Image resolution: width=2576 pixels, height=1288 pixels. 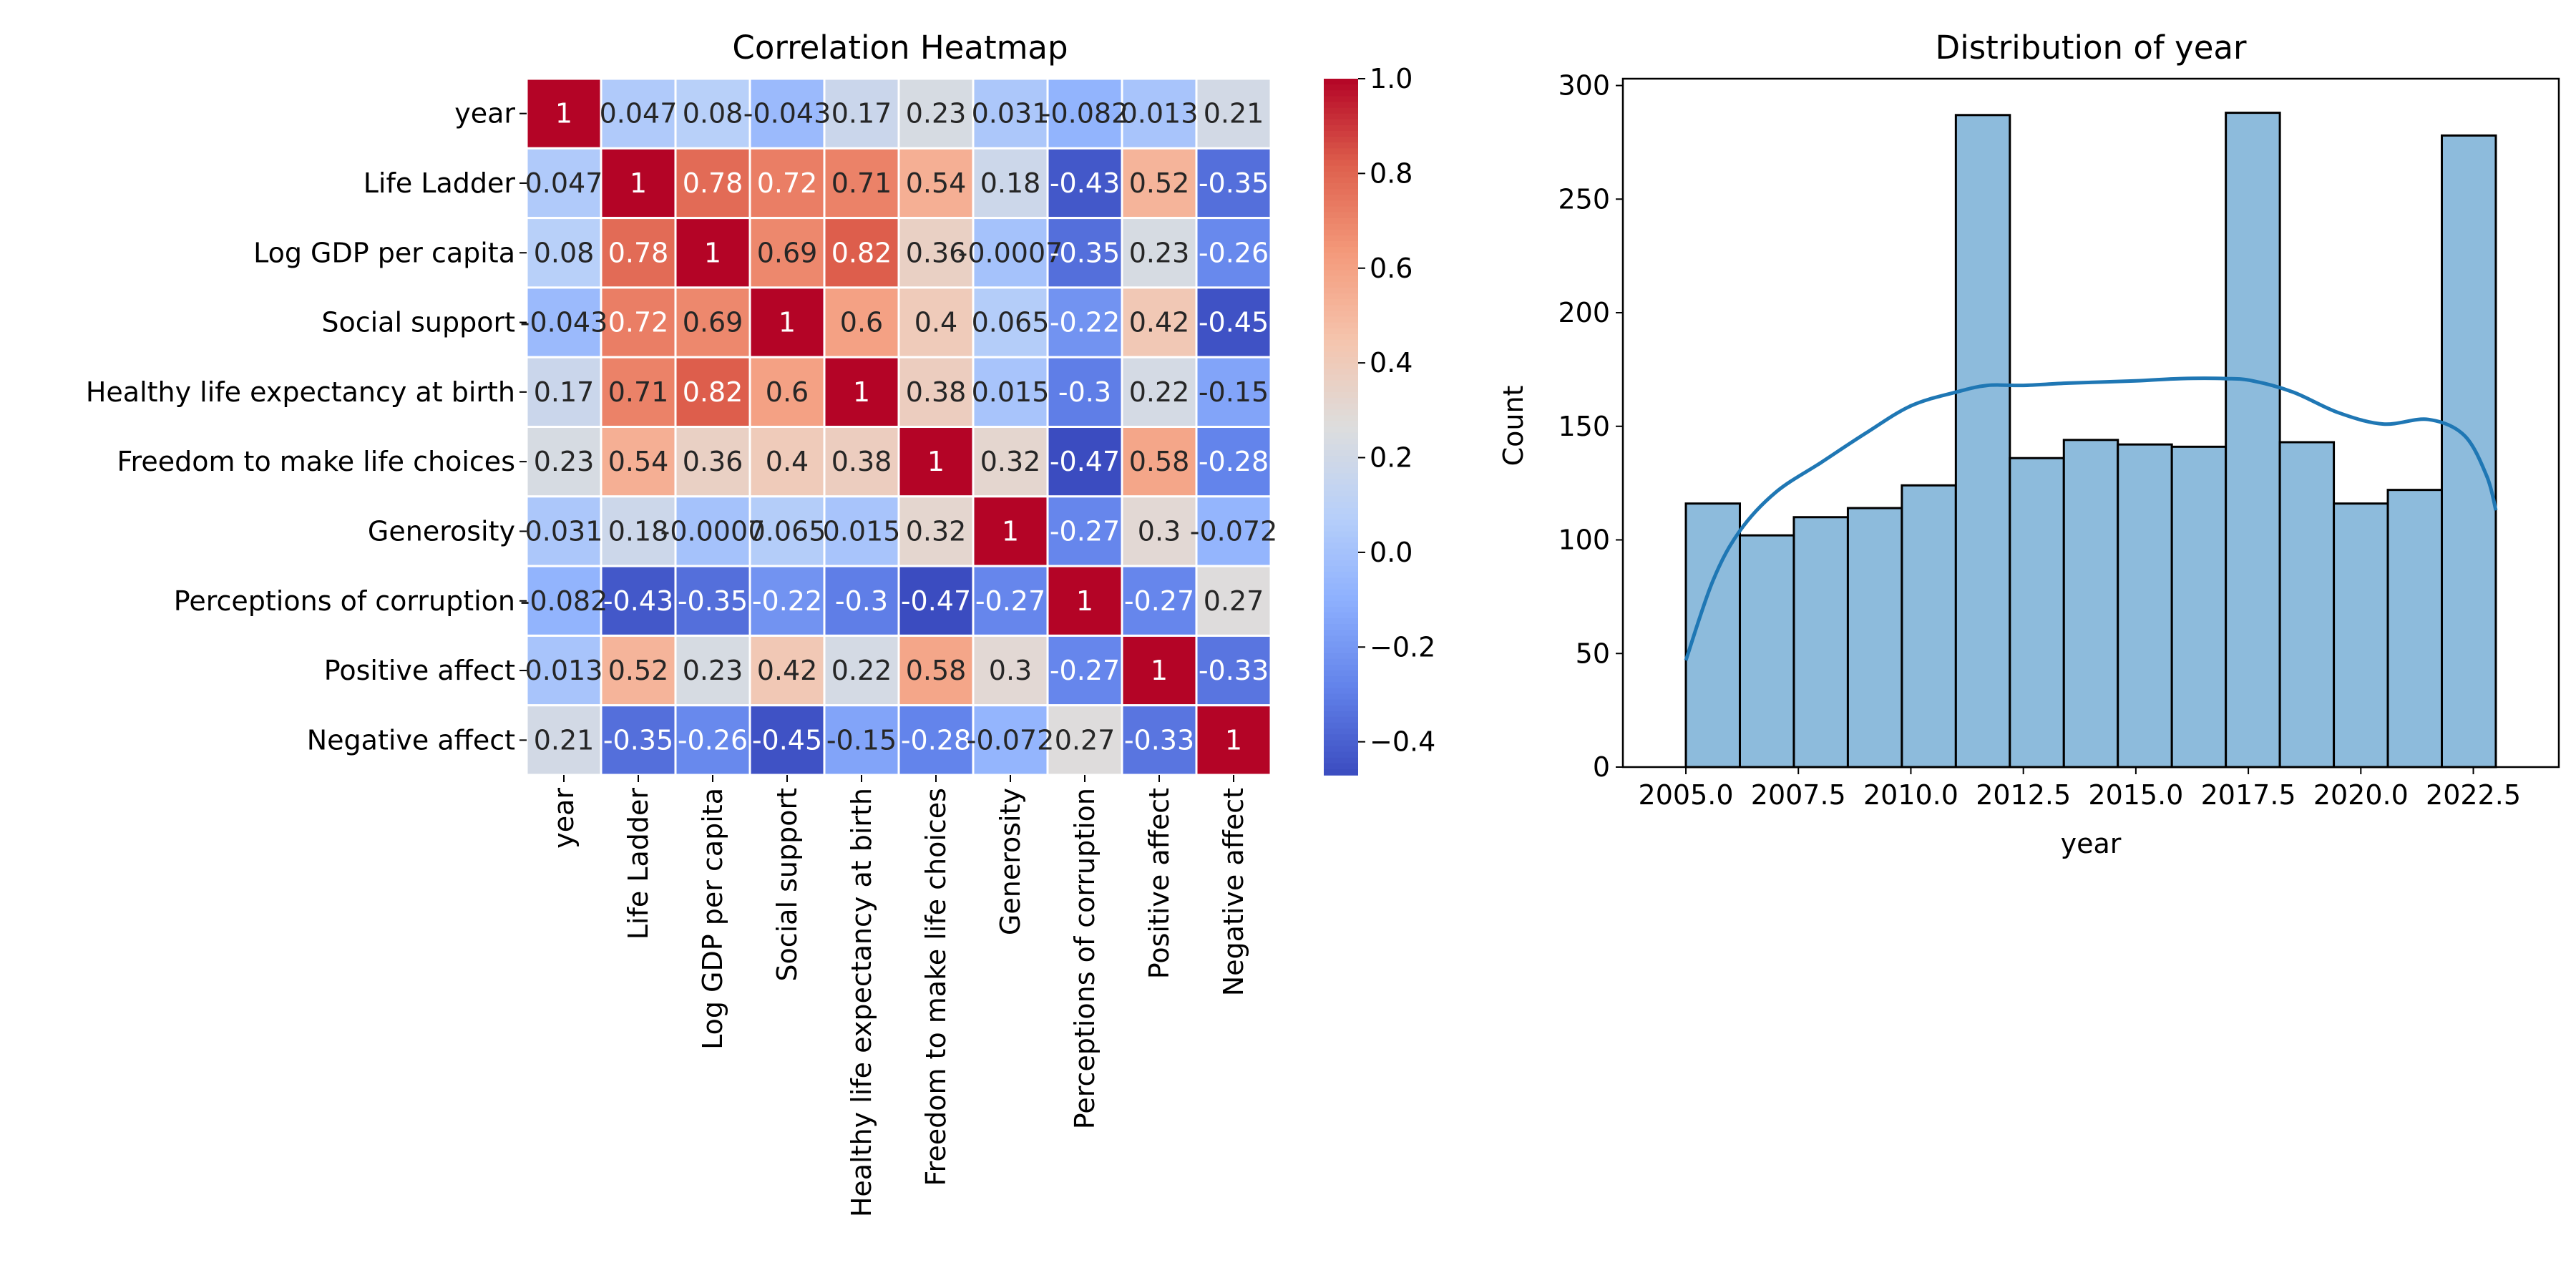 I want to click on heatmap-cell-label: 0.21, so click(x=564, y=740).